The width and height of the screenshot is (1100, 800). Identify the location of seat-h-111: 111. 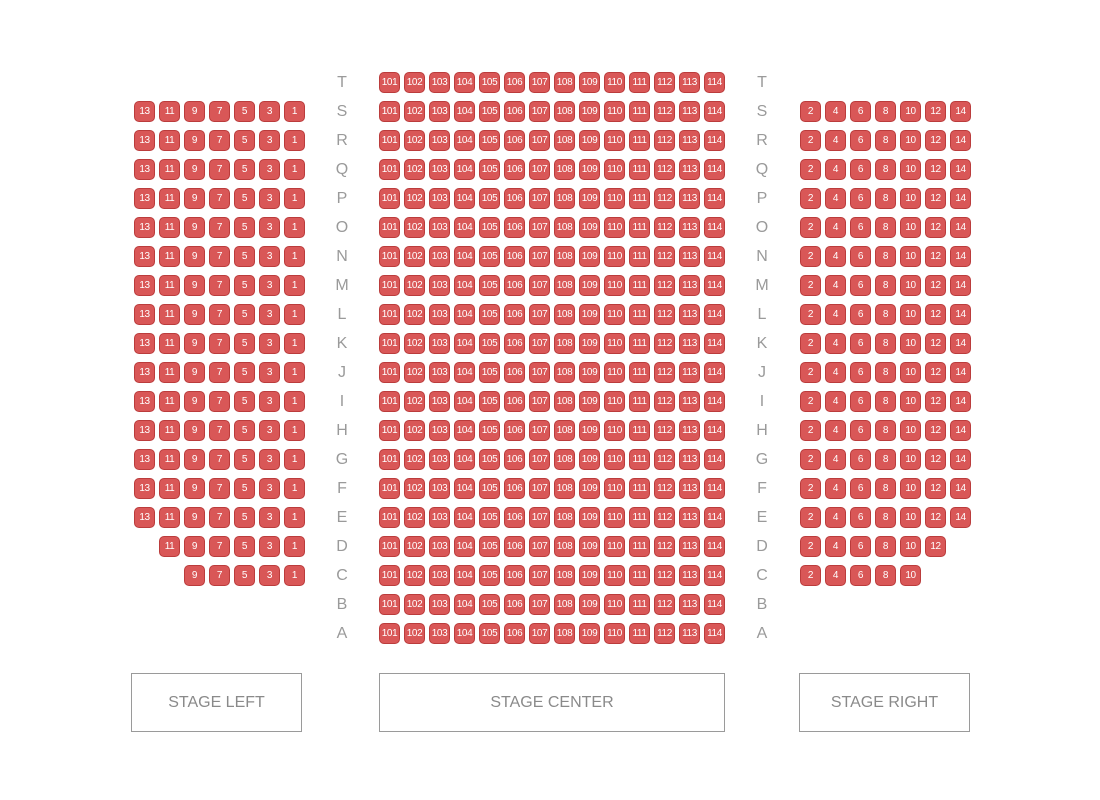
(639, 430).